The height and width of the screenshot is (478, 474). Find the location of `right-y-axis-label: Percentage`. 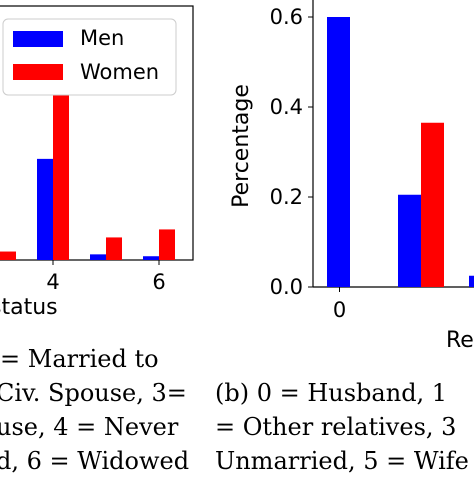

right-y-axis-label: Percentage is located at coordinates (241, 146).